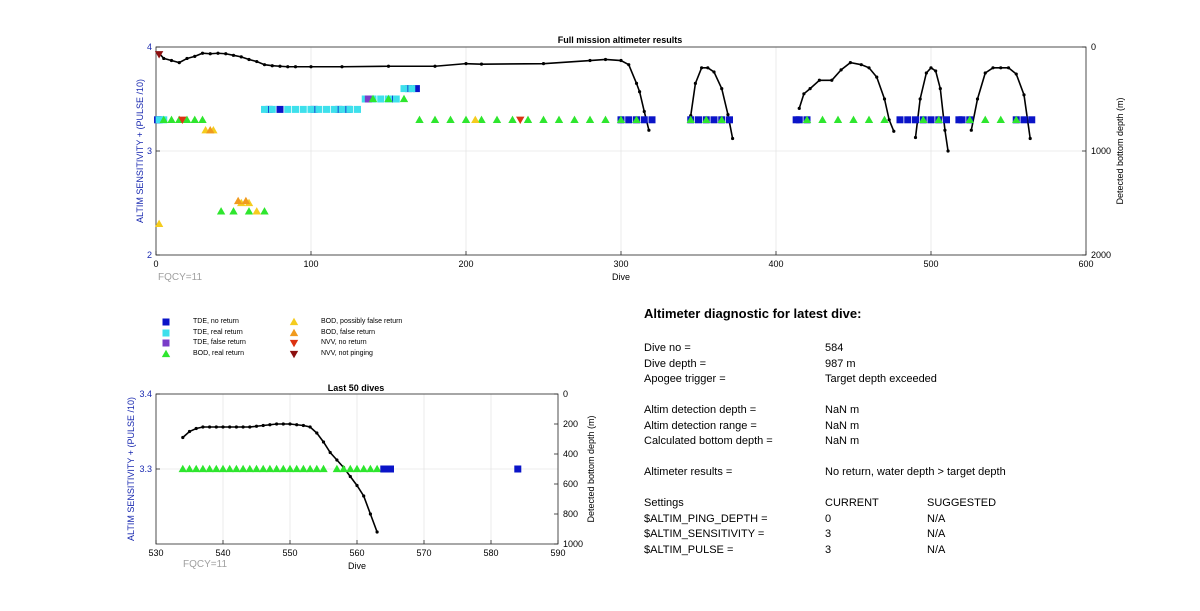 This screenshot has height=611, width=1200. I want to click on tde-real-return-legend-marker, so click(166, 332).